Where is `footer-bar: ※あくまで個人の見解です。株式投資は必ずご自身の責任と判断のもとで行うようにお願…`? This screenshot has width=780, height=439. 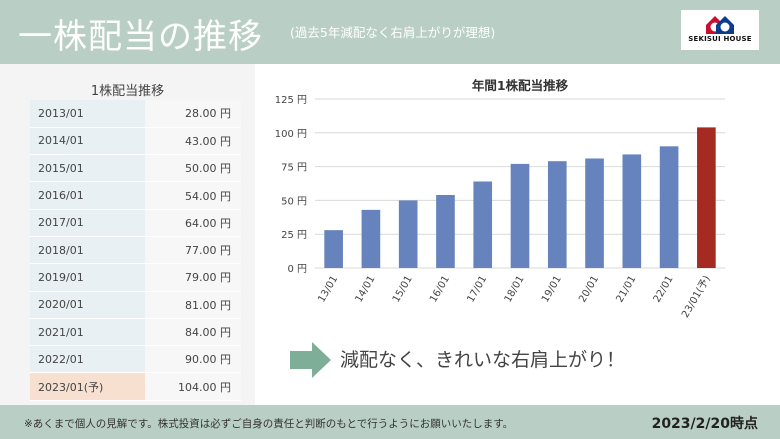
footer-bar: ※あくまで個人の見解です。株式投資は必ずご自身の責任と判断のもとで行うようにお願… is located at coordinates (390, 422).